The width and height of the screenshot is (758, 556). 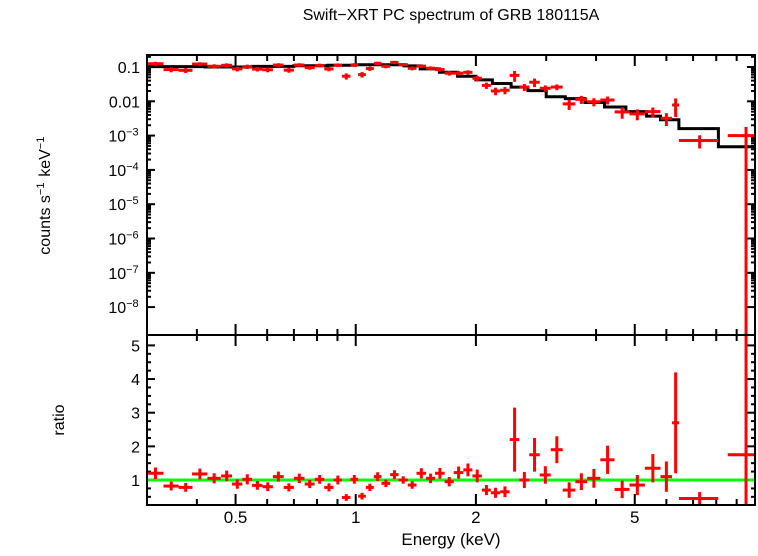 I want to click on spectrum-y-tick-label: 10⁻⁷, so click(x=124, y=273).